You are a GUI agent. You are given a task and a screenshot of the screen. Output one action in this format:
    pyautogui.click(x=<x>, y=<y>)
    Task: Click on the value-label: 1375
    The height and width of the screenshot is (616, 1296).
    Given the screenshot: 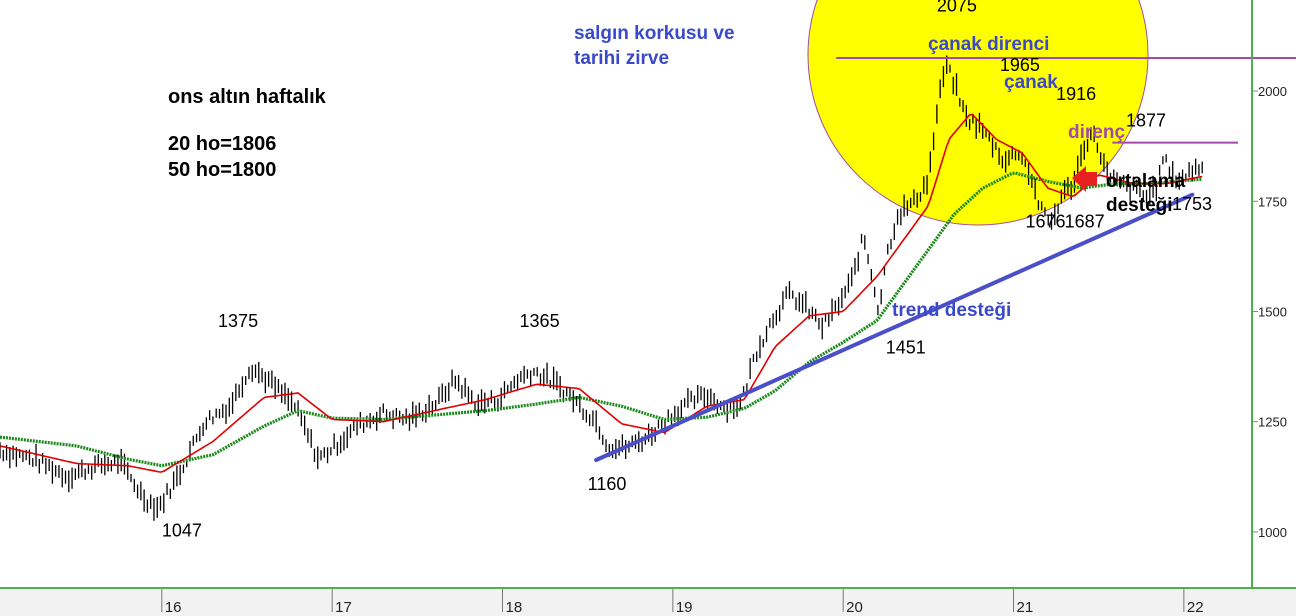 What is the action you would take?
    pyautogui.click(x=238, y=321)
    